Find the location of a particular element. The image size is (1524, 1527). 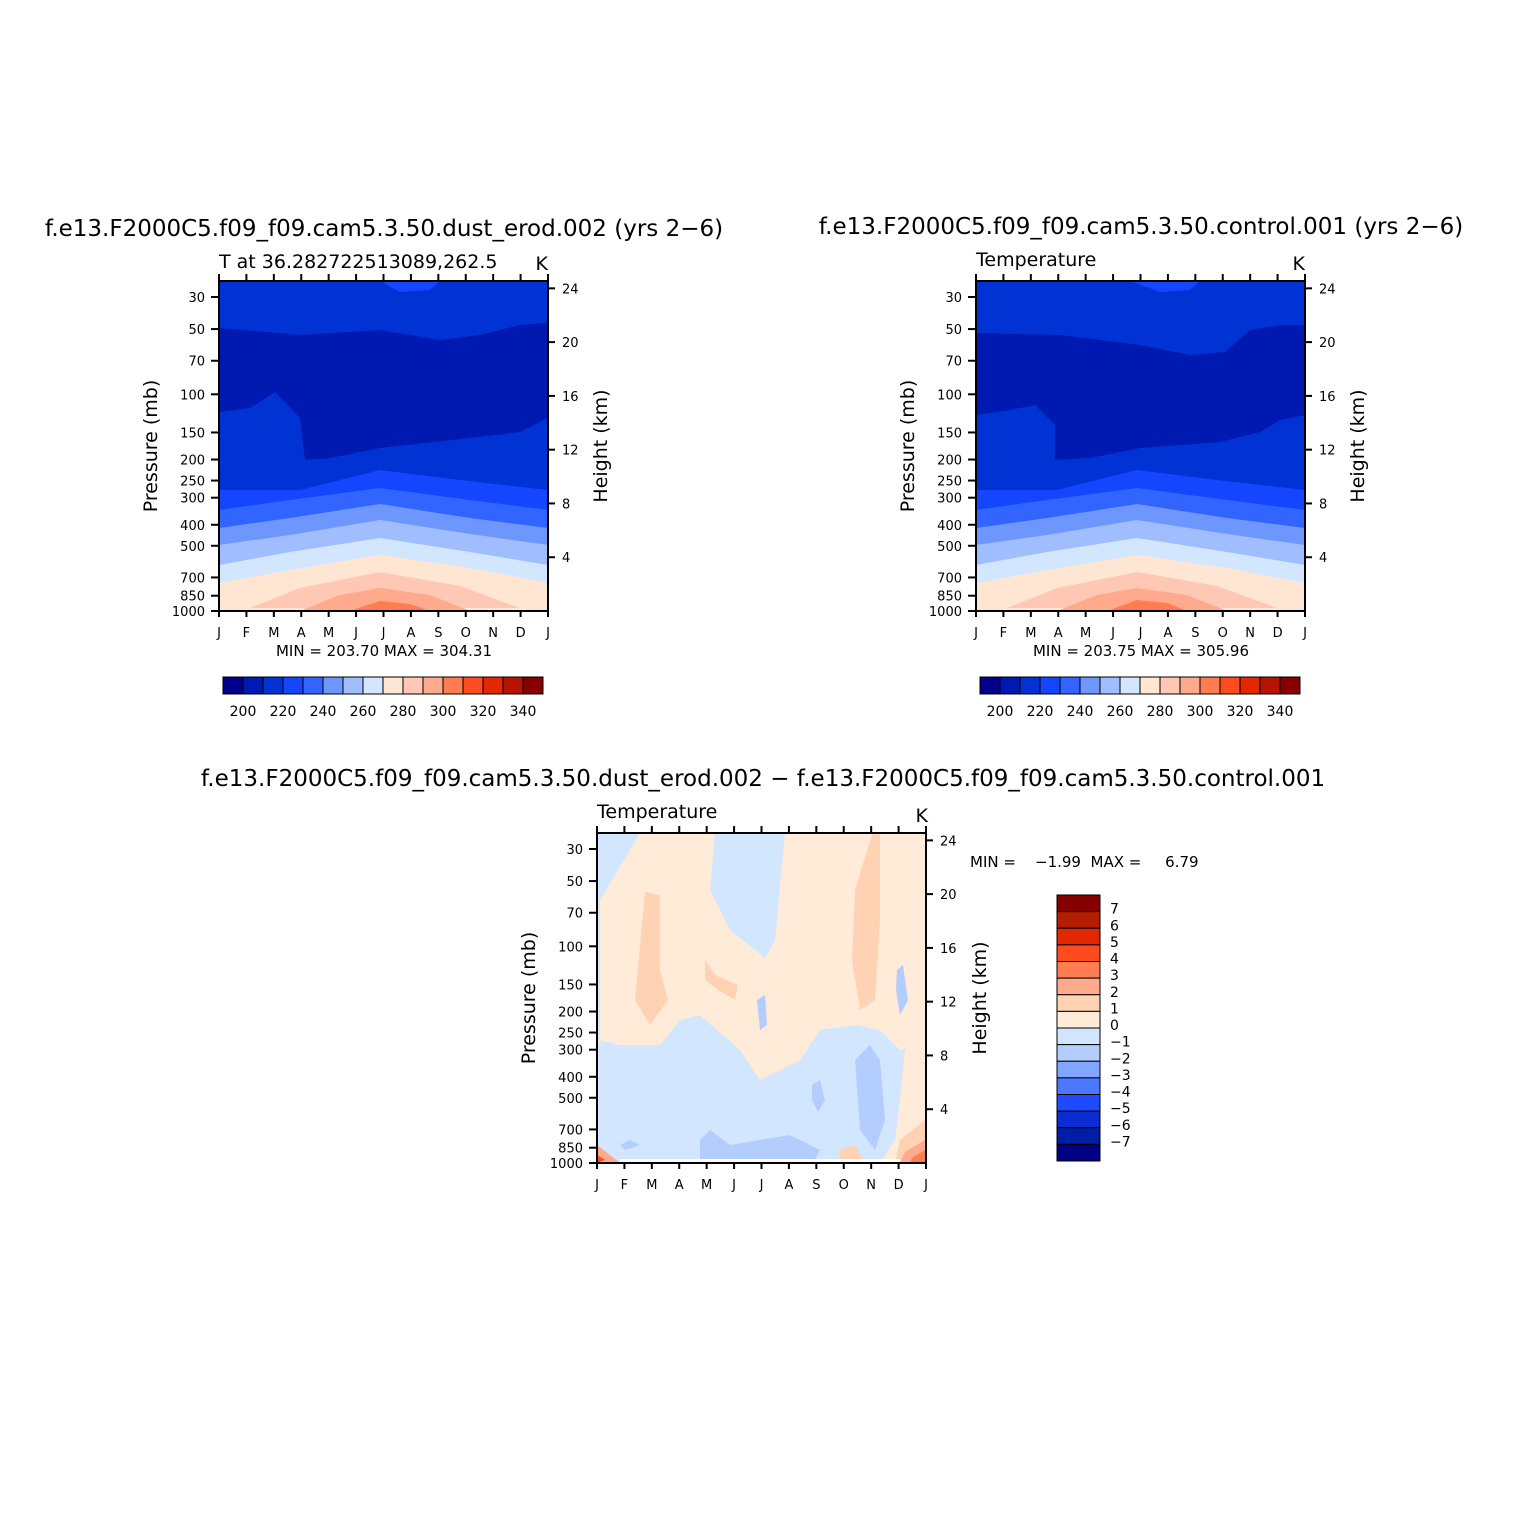

y-tick-label: 300 is located at coordinates (192, 499).